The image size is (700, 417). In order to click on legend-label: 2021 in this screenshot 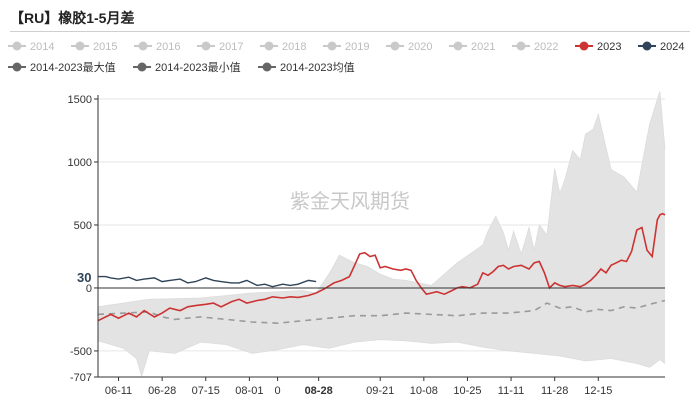, I will do `click(483, 47)`.